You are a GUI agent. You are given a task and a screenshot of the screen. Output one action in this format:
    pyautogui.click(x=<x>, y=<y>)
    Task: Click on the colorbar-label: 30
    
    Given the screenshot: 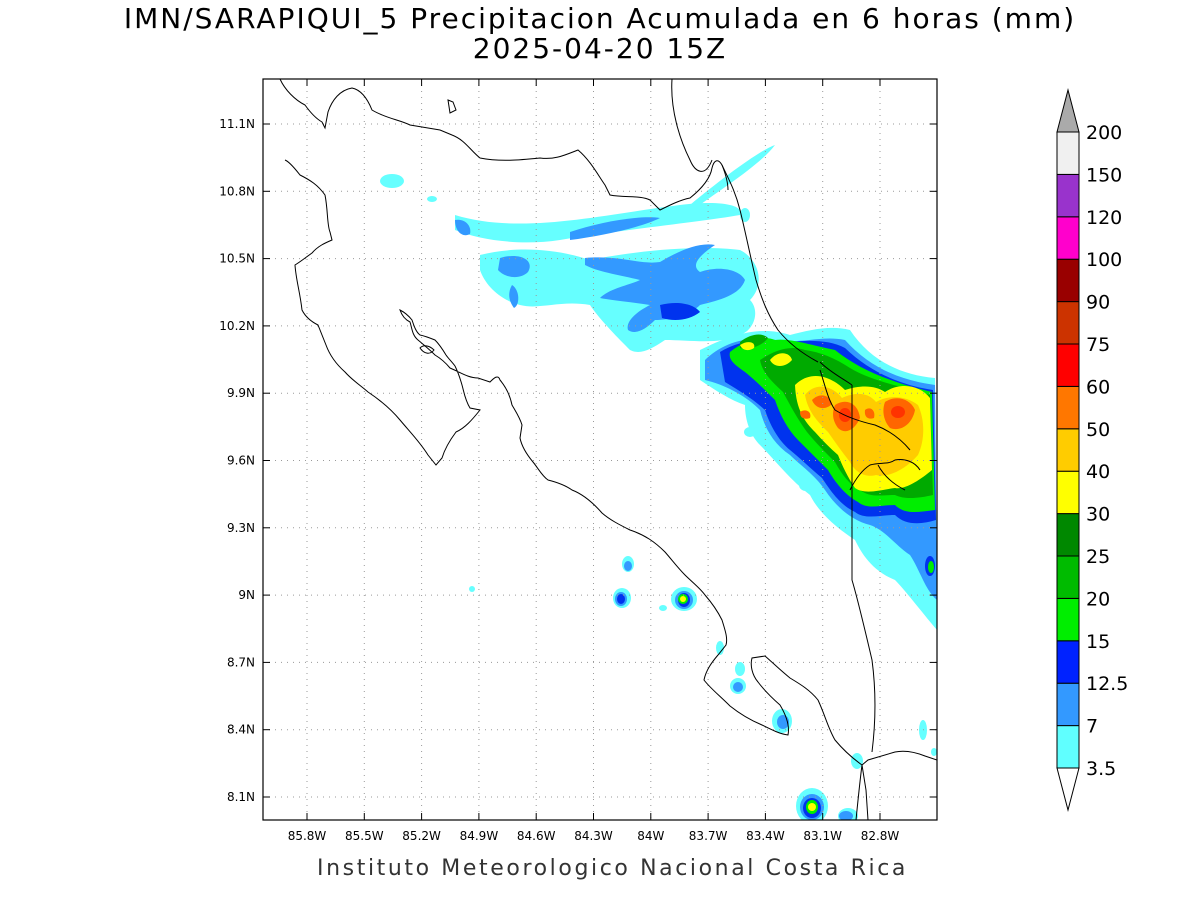 What is the action you would take?
    pyautogui.click(x=1098, y=515)
    